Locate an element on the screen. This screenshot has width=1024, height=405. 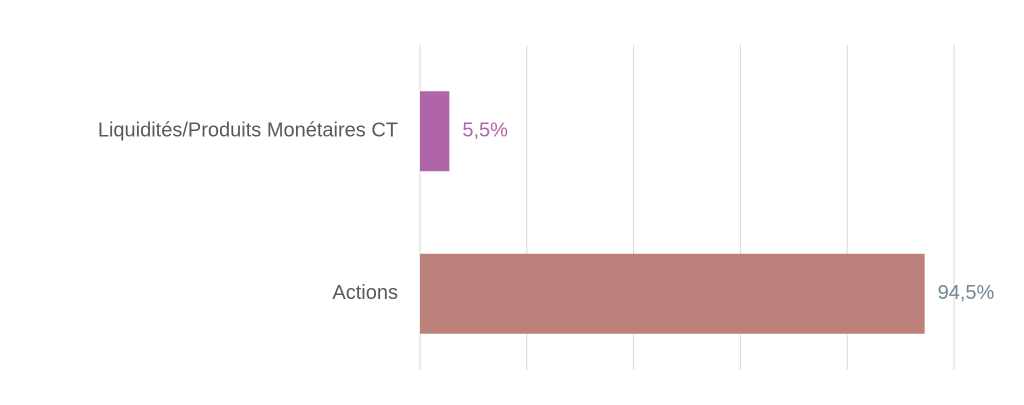
value-label: 94,5% is located at coordinates (966, 293).